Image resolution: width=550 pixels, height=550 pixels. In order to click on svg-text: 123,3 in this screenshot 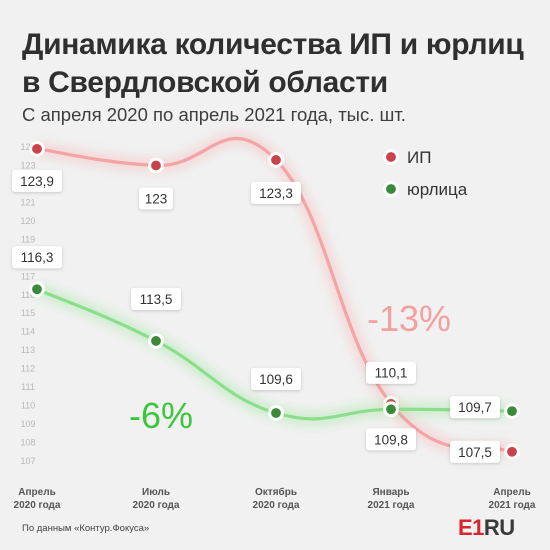, I will do `click(276, 193)`.